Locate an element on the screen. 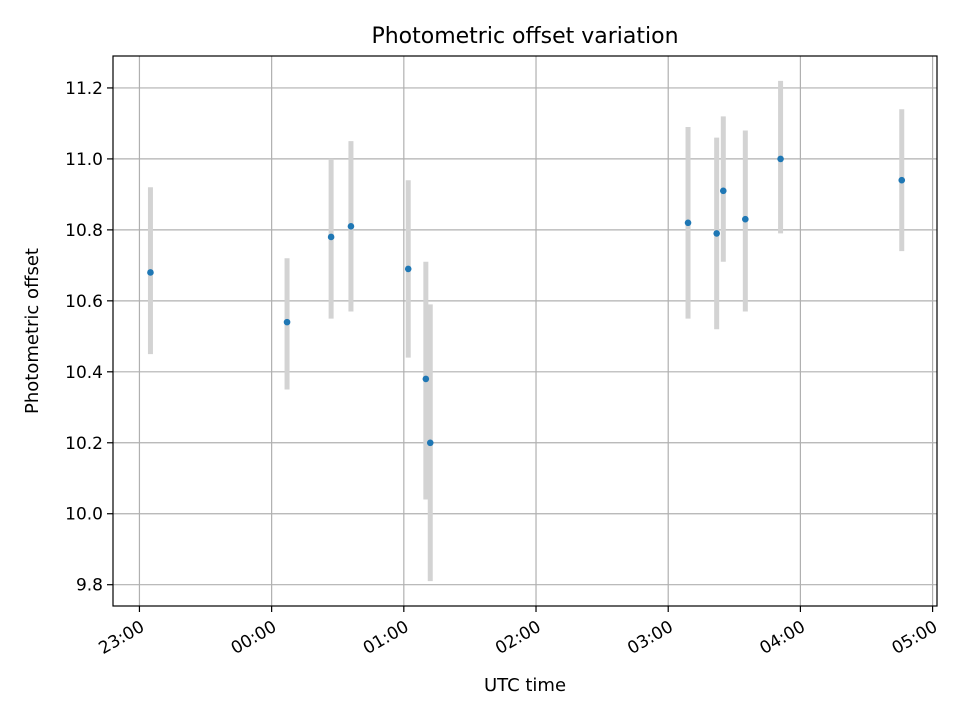 This screenshot has height=720, width=960. y-tick-label: 10.0 is located at coordinates (84, 515).